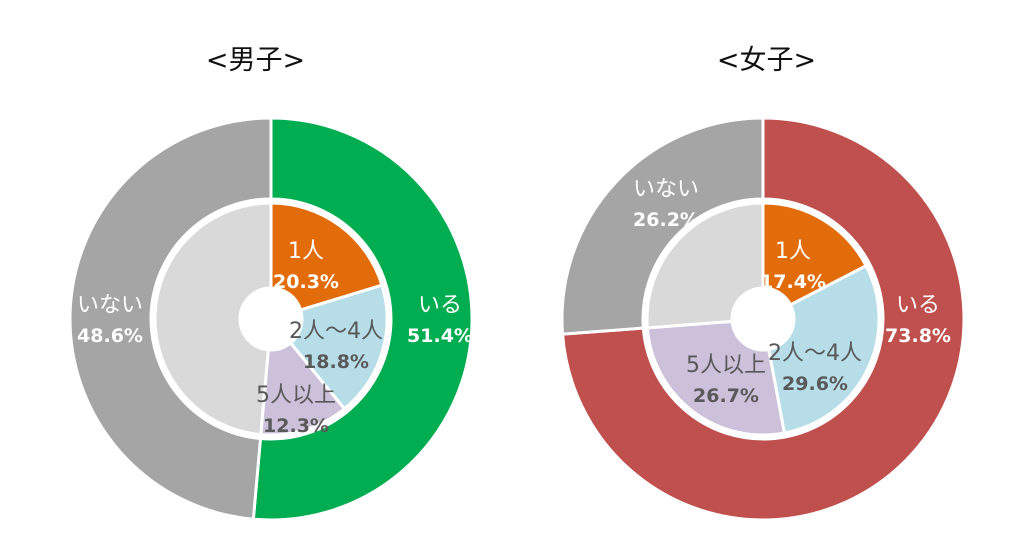  I want to click on inner-label-1-value: 18.8%, so click(336, 362).